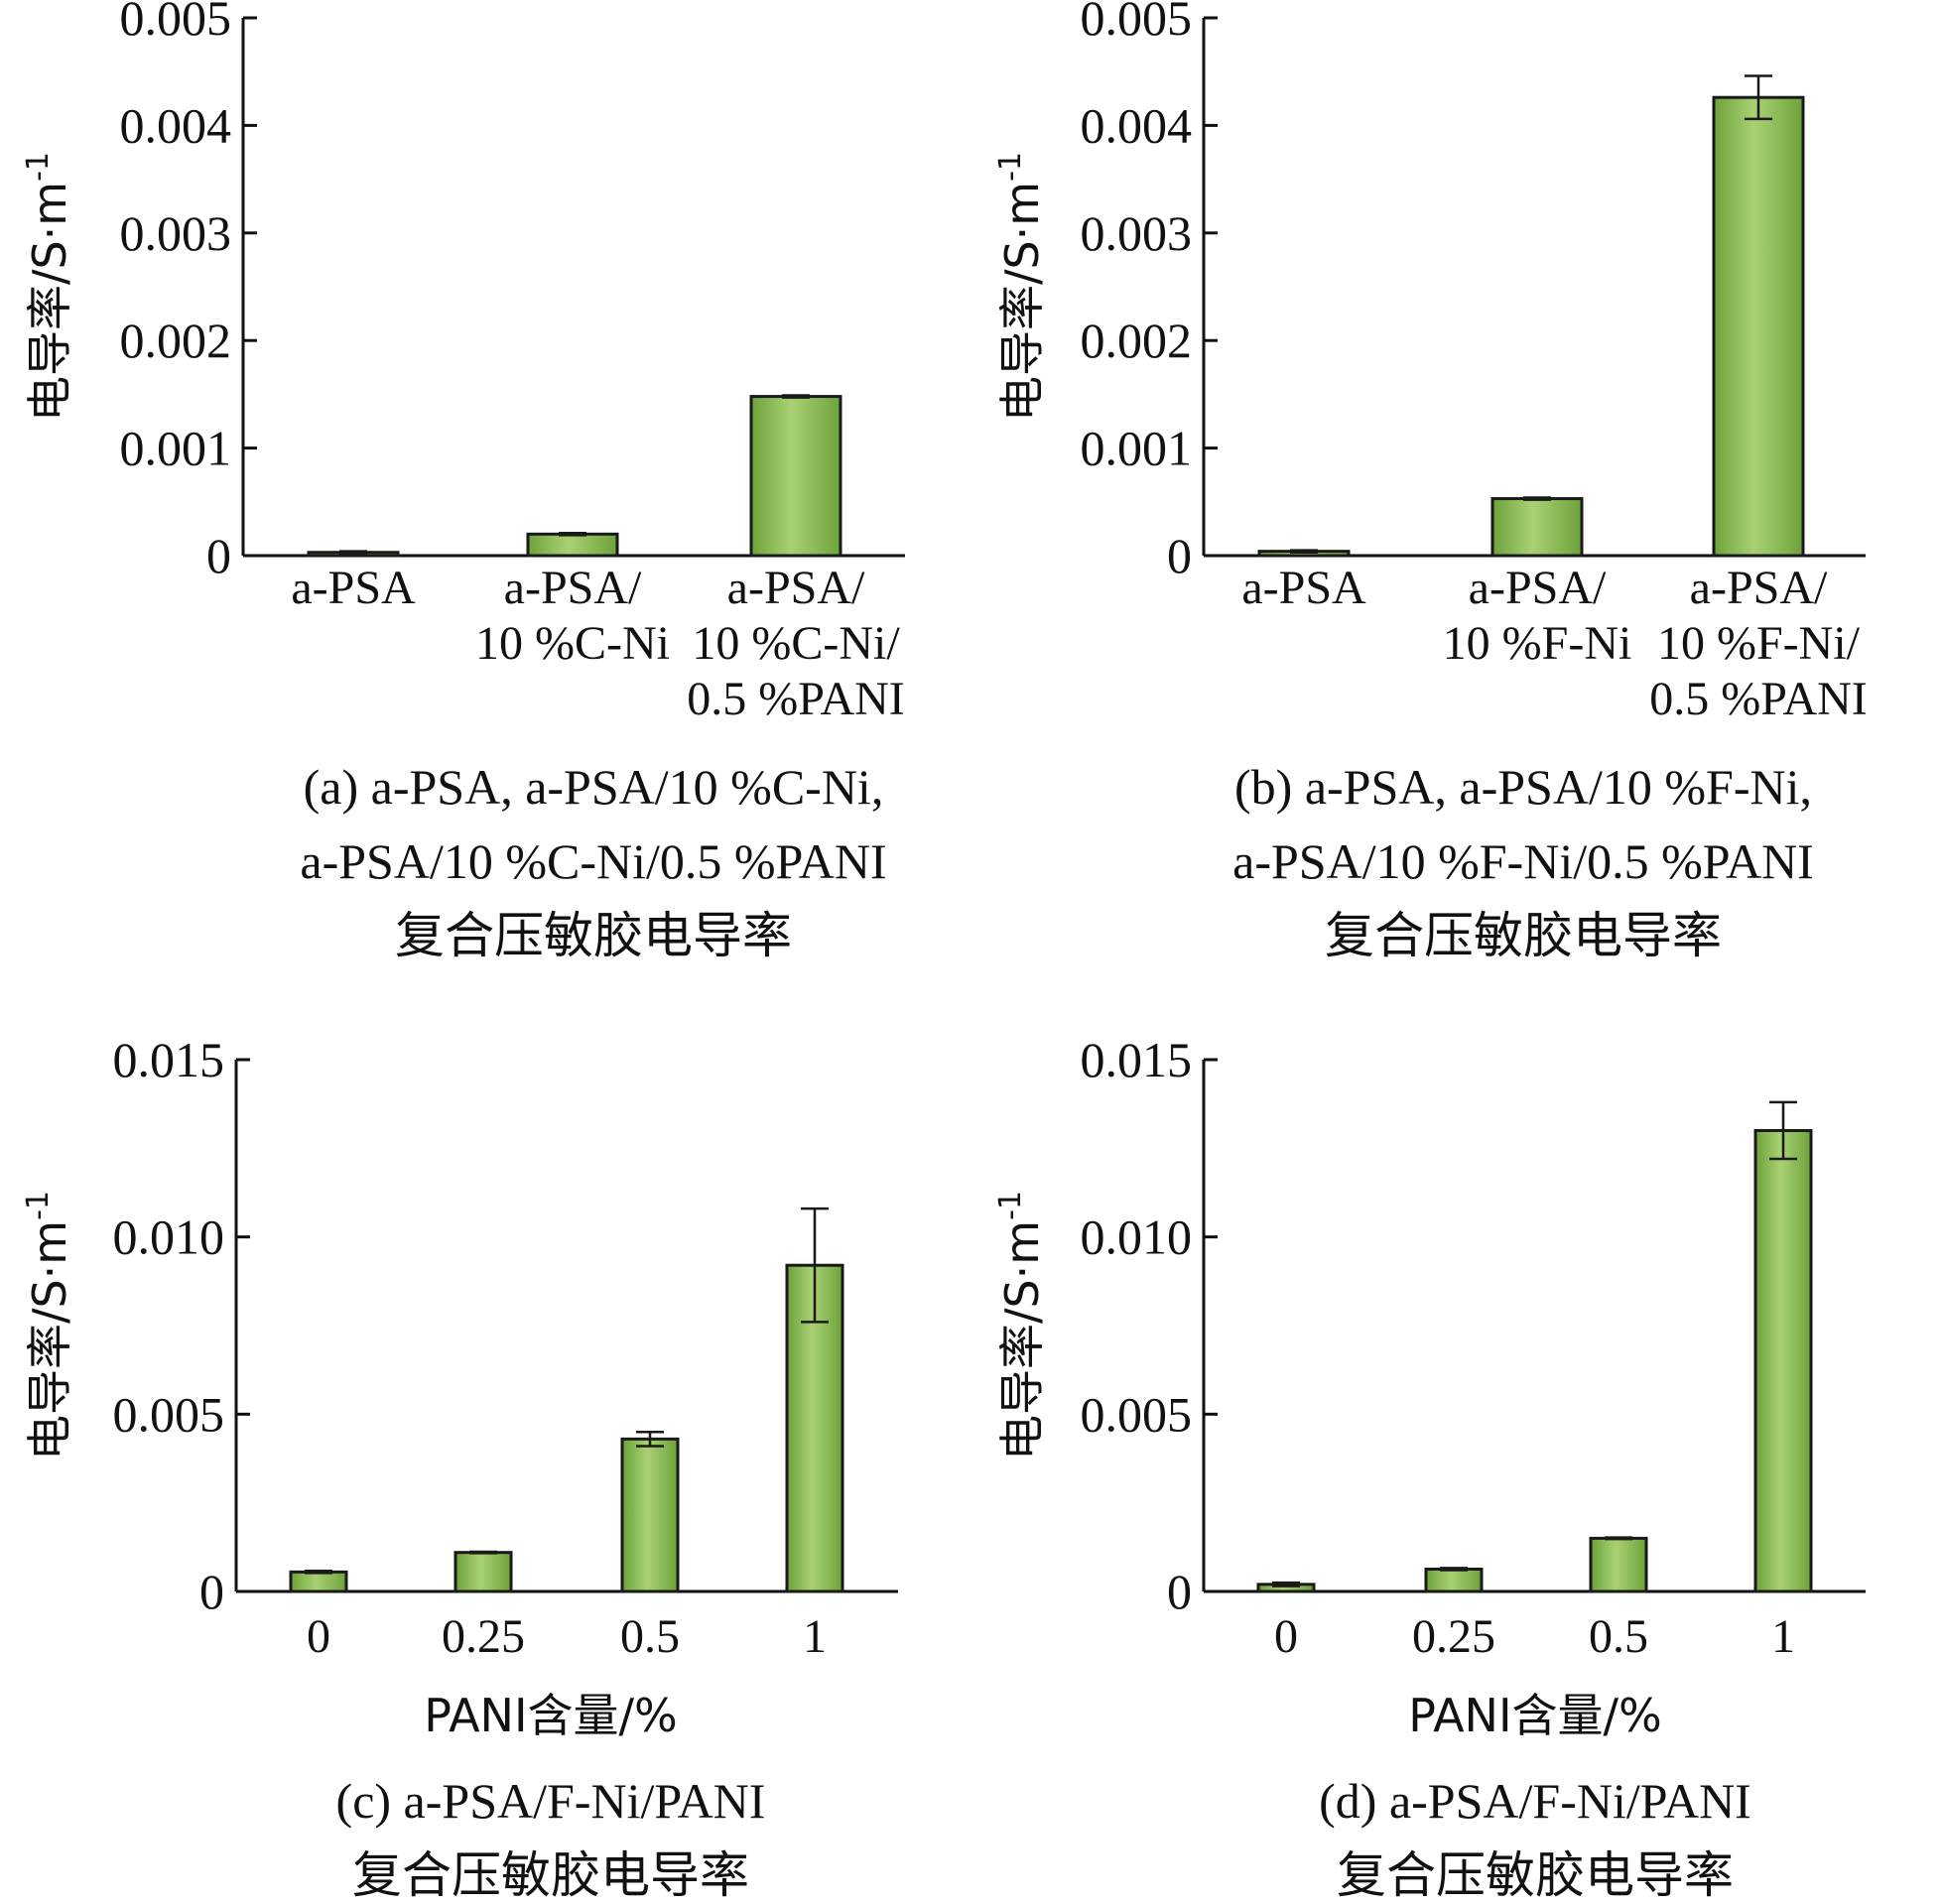  What do you see at coordinates (1537, 643) in the screenshot?
I see `x-tick-label: 10 %F-Ni` at bounding box center [1537, 643].